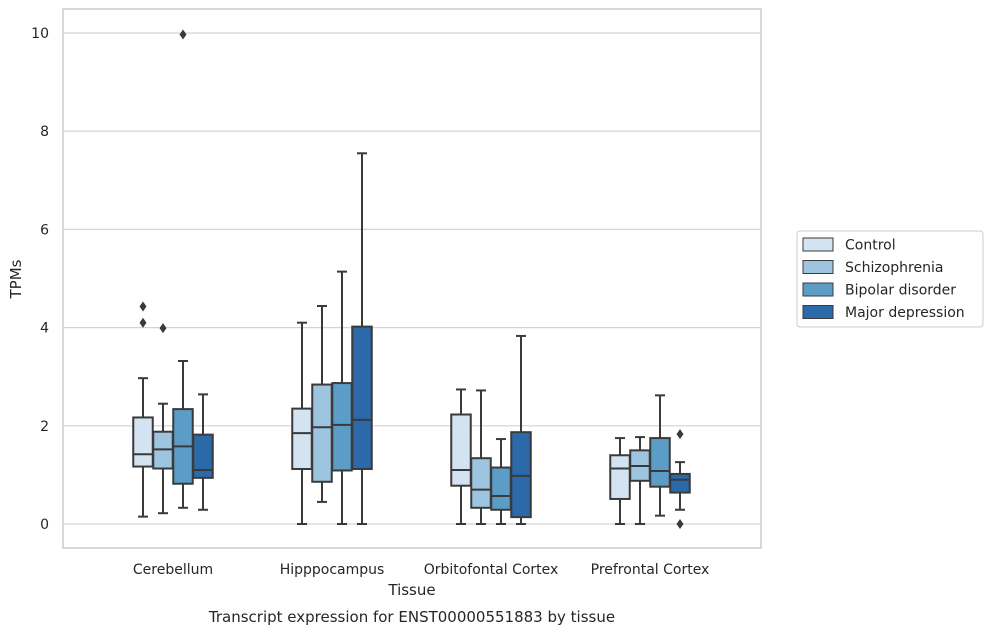 This screenshot has width=992, height=634. I want to click on y-tick-label: 6, so click(44, 230).